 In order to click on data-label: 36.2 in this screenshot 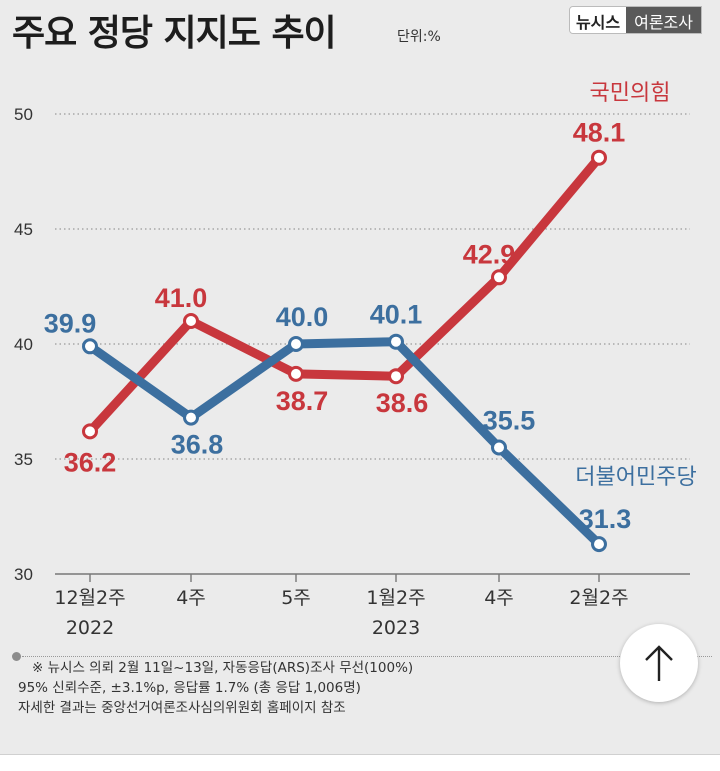, I will do `click(90, 462)`.